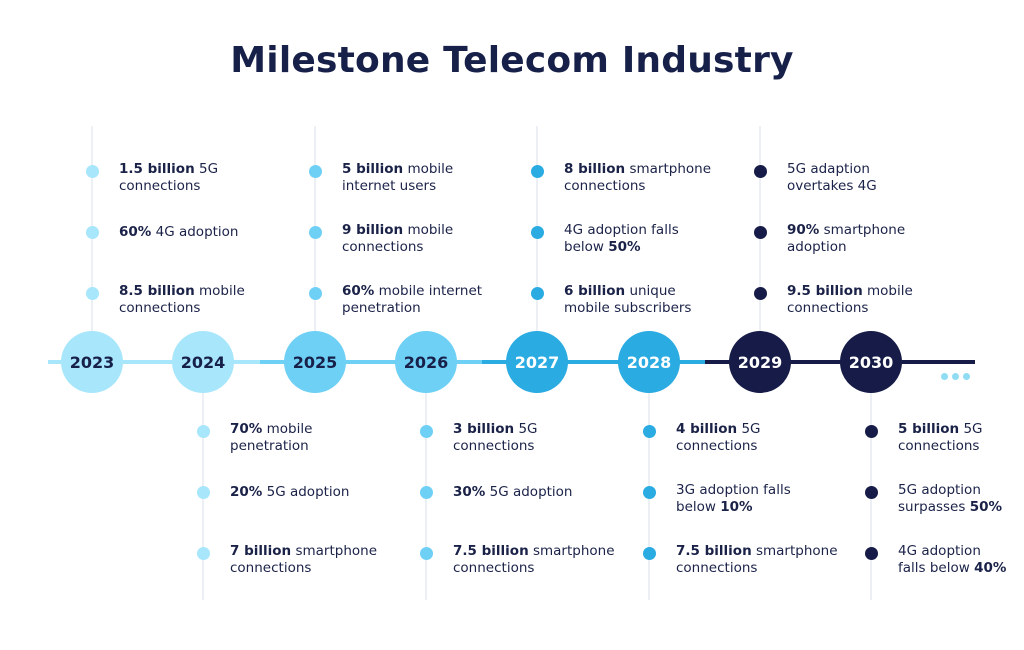 This screenshot has width=1024, height=650. What do you see at coordinates (469, 492) in the screenshot?
I see `milestone-value: 30%` at bounding box center [469, 492].